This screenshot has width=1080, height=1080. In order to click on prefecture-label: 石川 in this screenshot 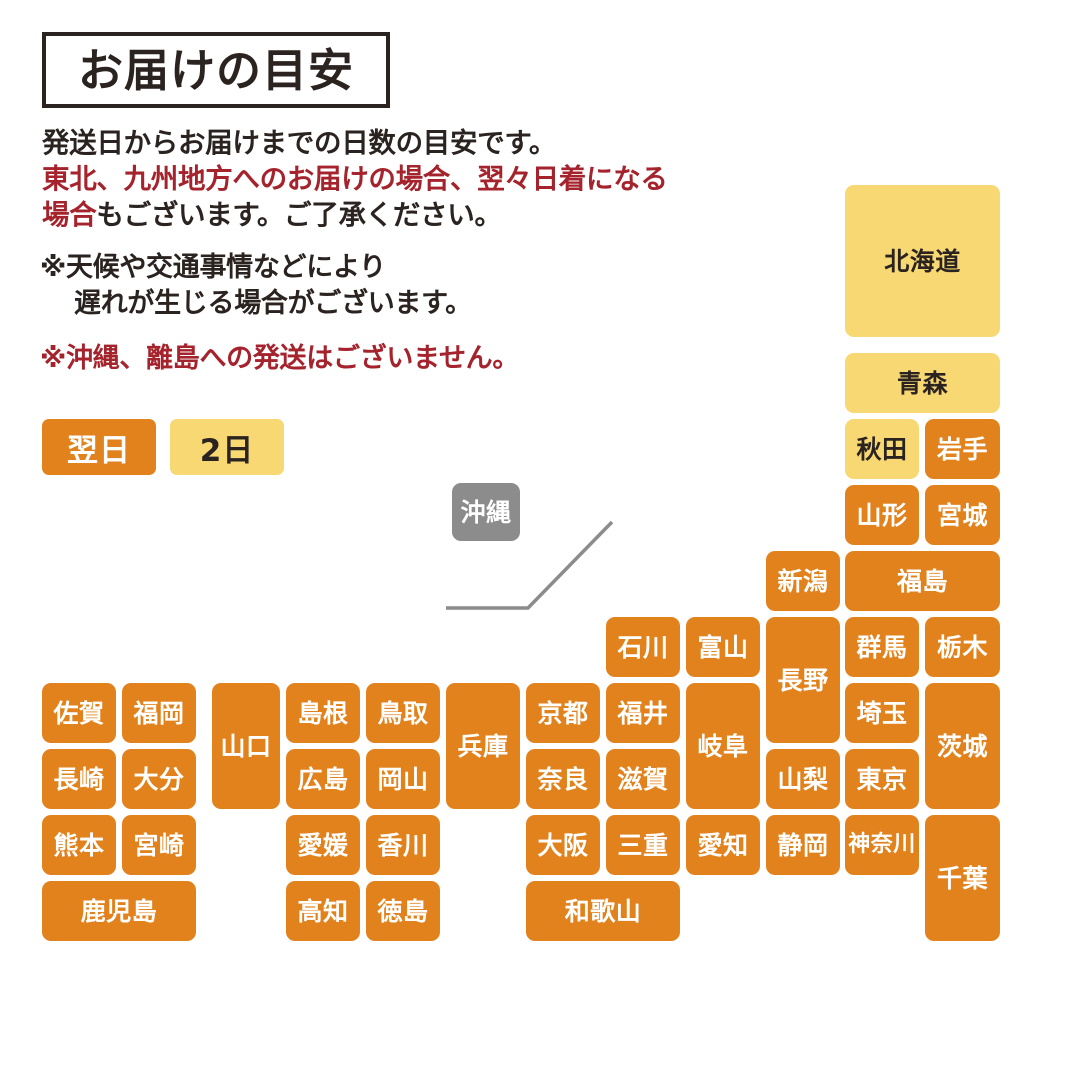, I will do `click(643, 647)`.